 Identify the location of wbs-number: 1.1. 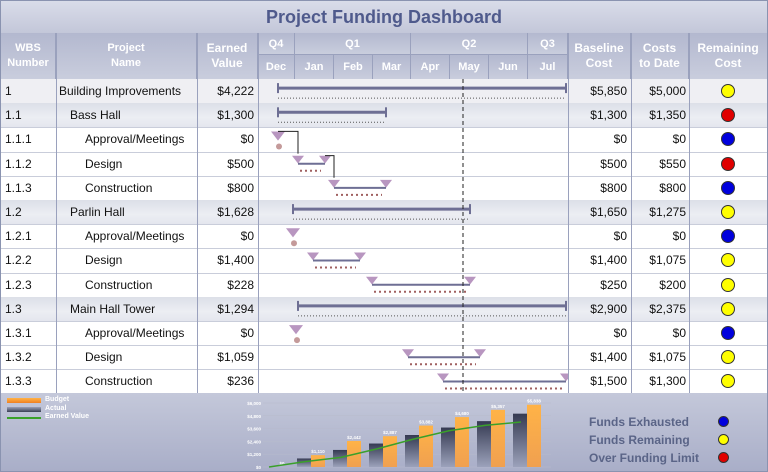
(13, 115).